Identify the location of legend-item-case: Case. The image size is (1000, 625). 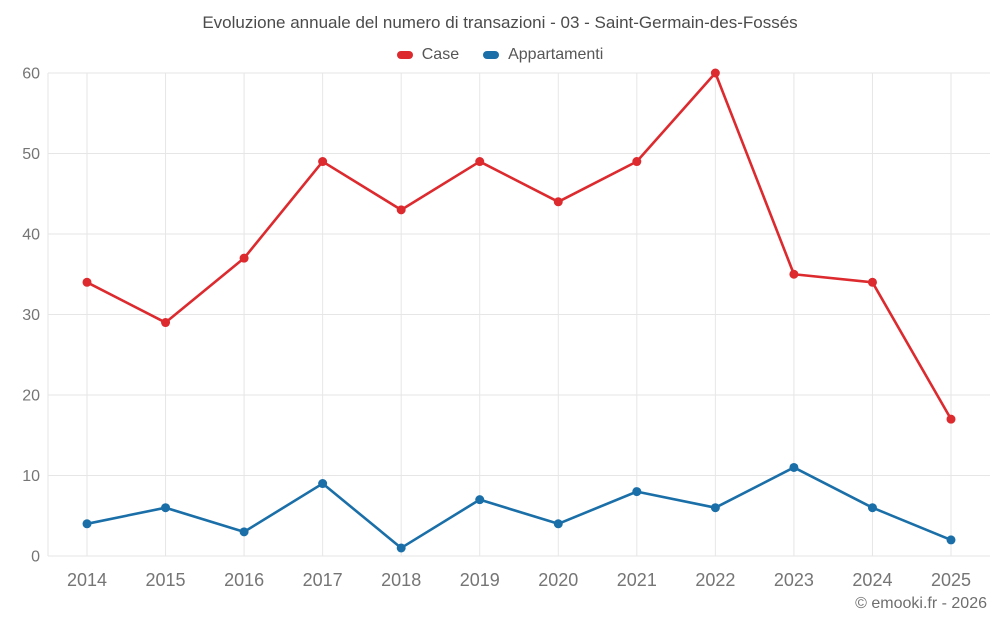
(428, 55).